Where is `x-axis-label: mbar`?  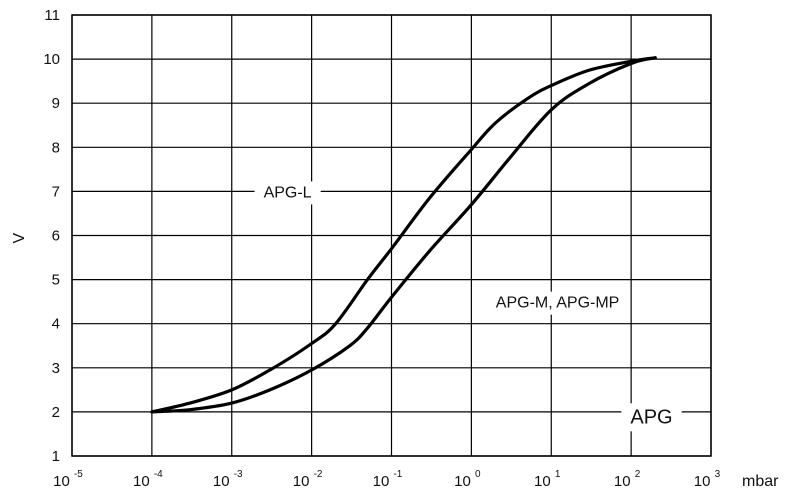 x-axis-label: mbar is located at coordinates (760, 481).